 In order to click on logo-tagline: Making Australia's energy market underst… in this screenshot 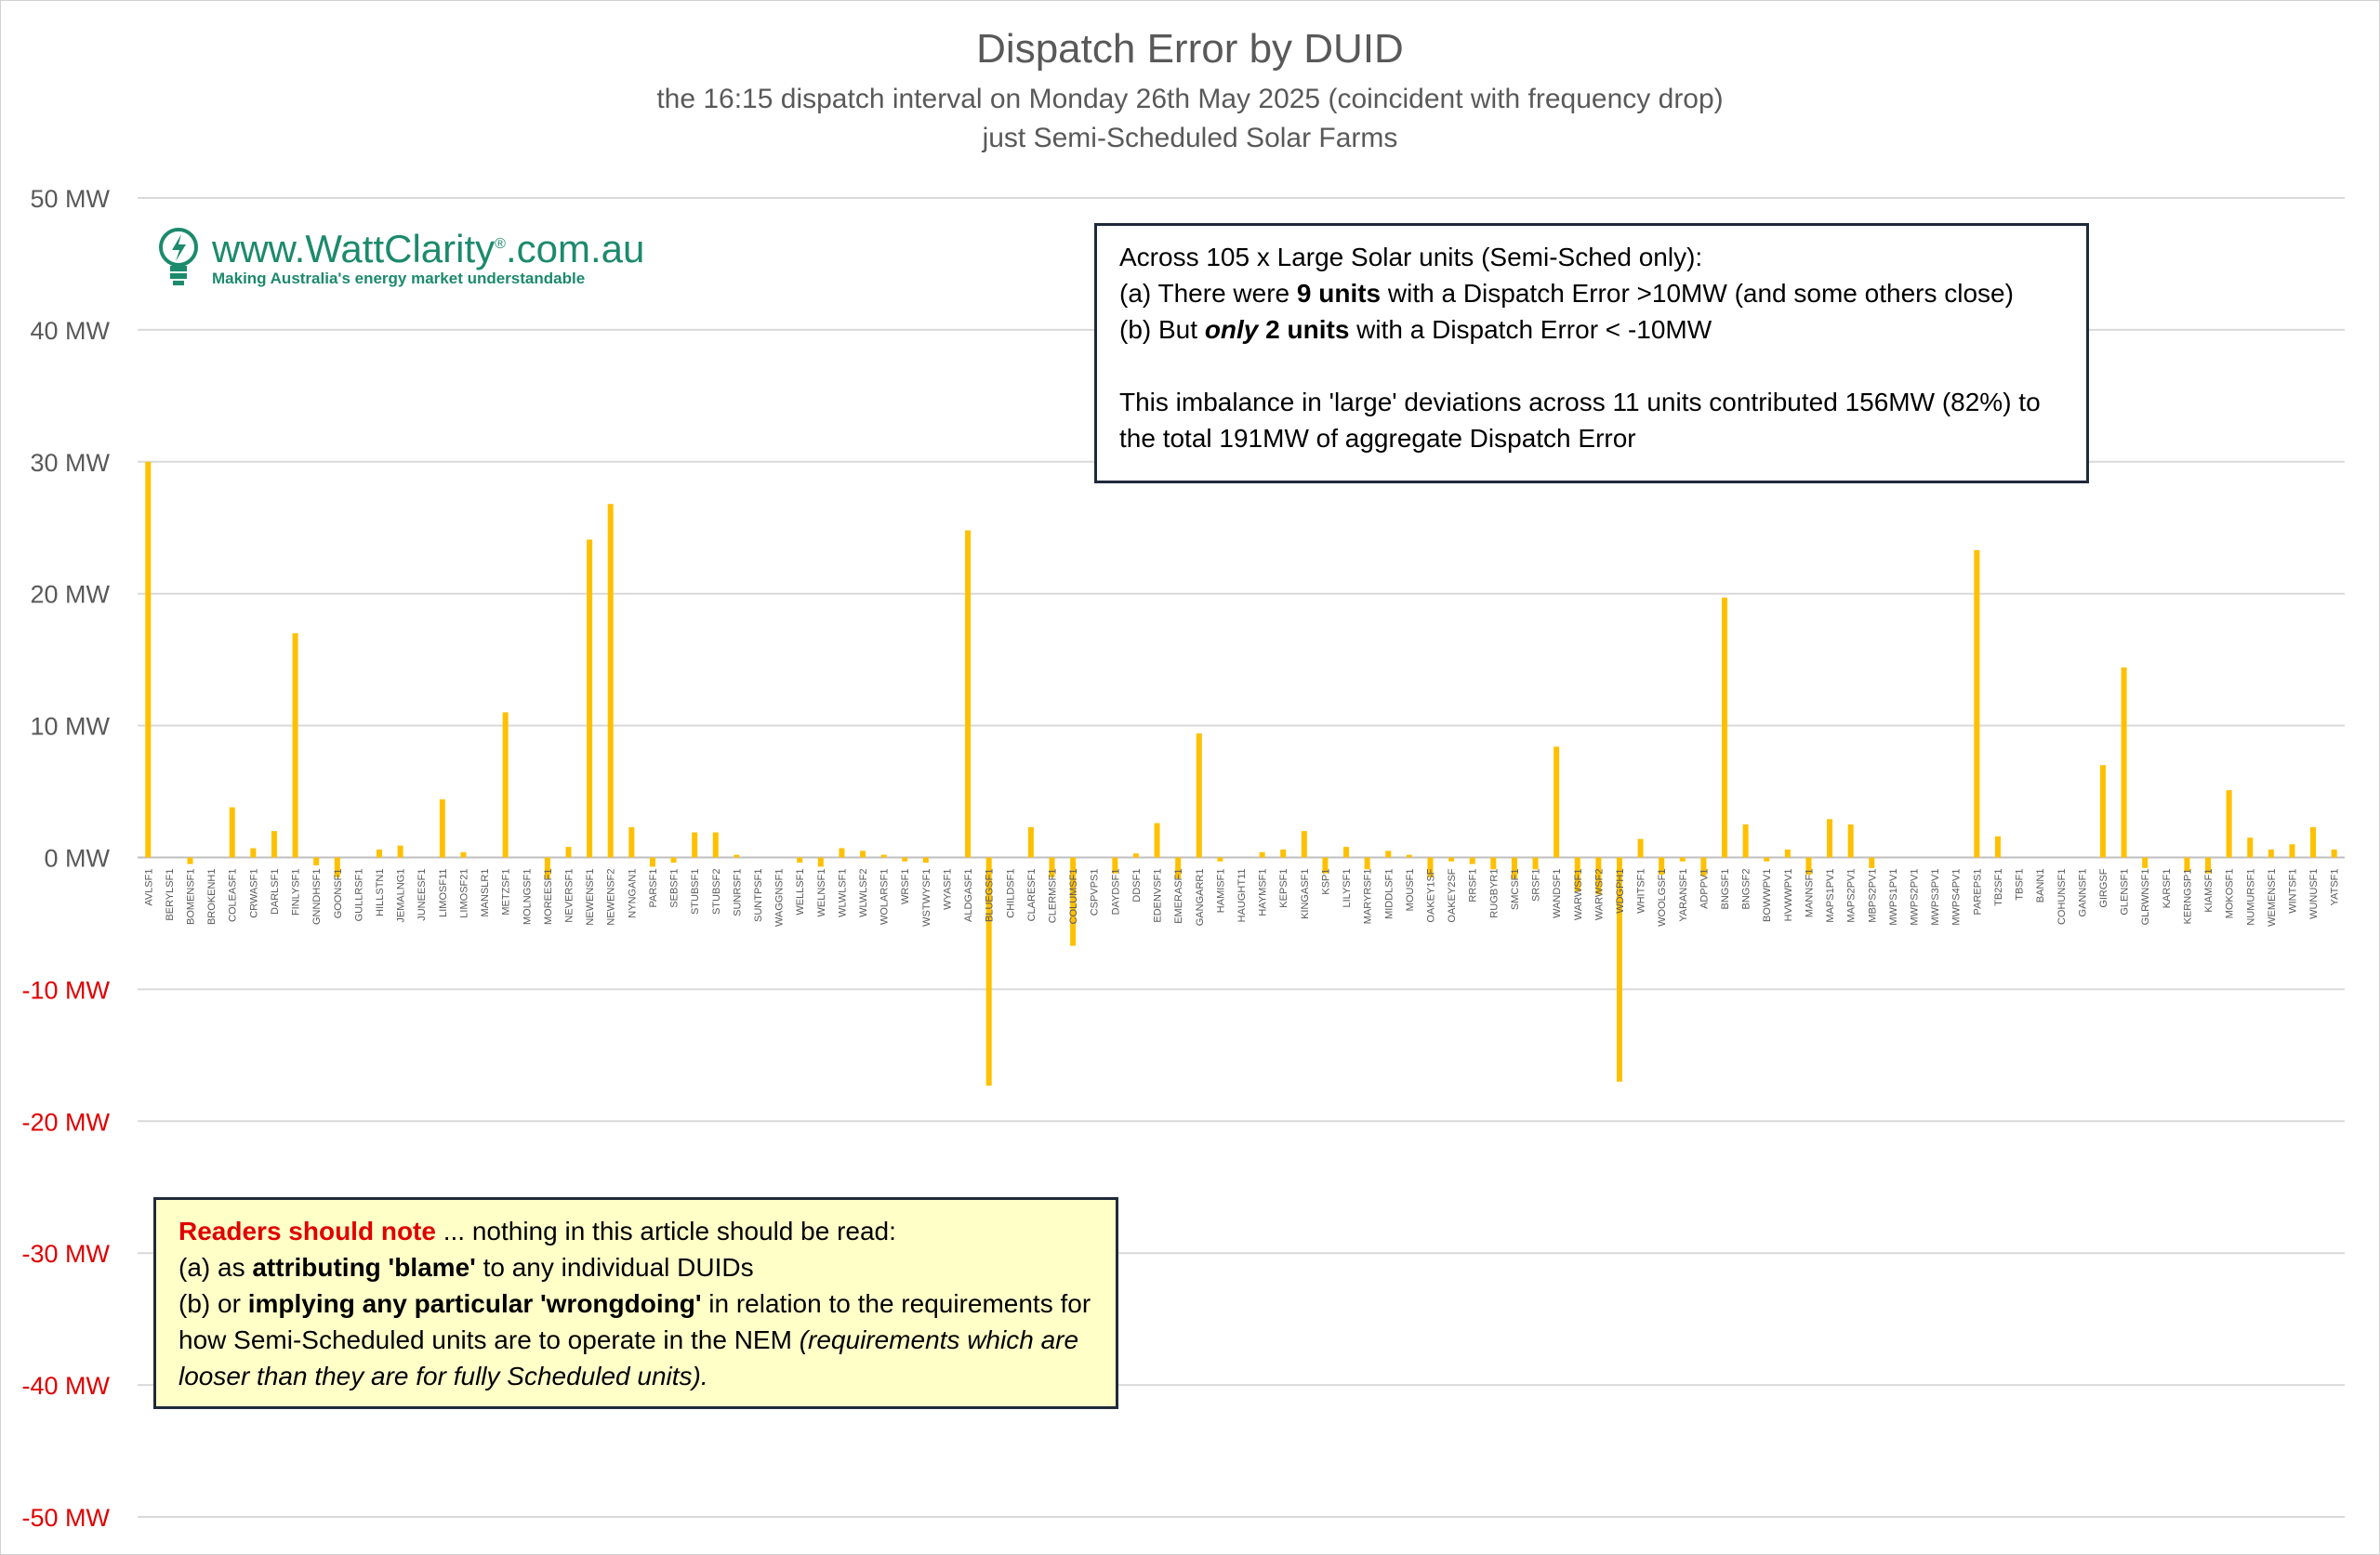, I will do `click(399, 278)`.